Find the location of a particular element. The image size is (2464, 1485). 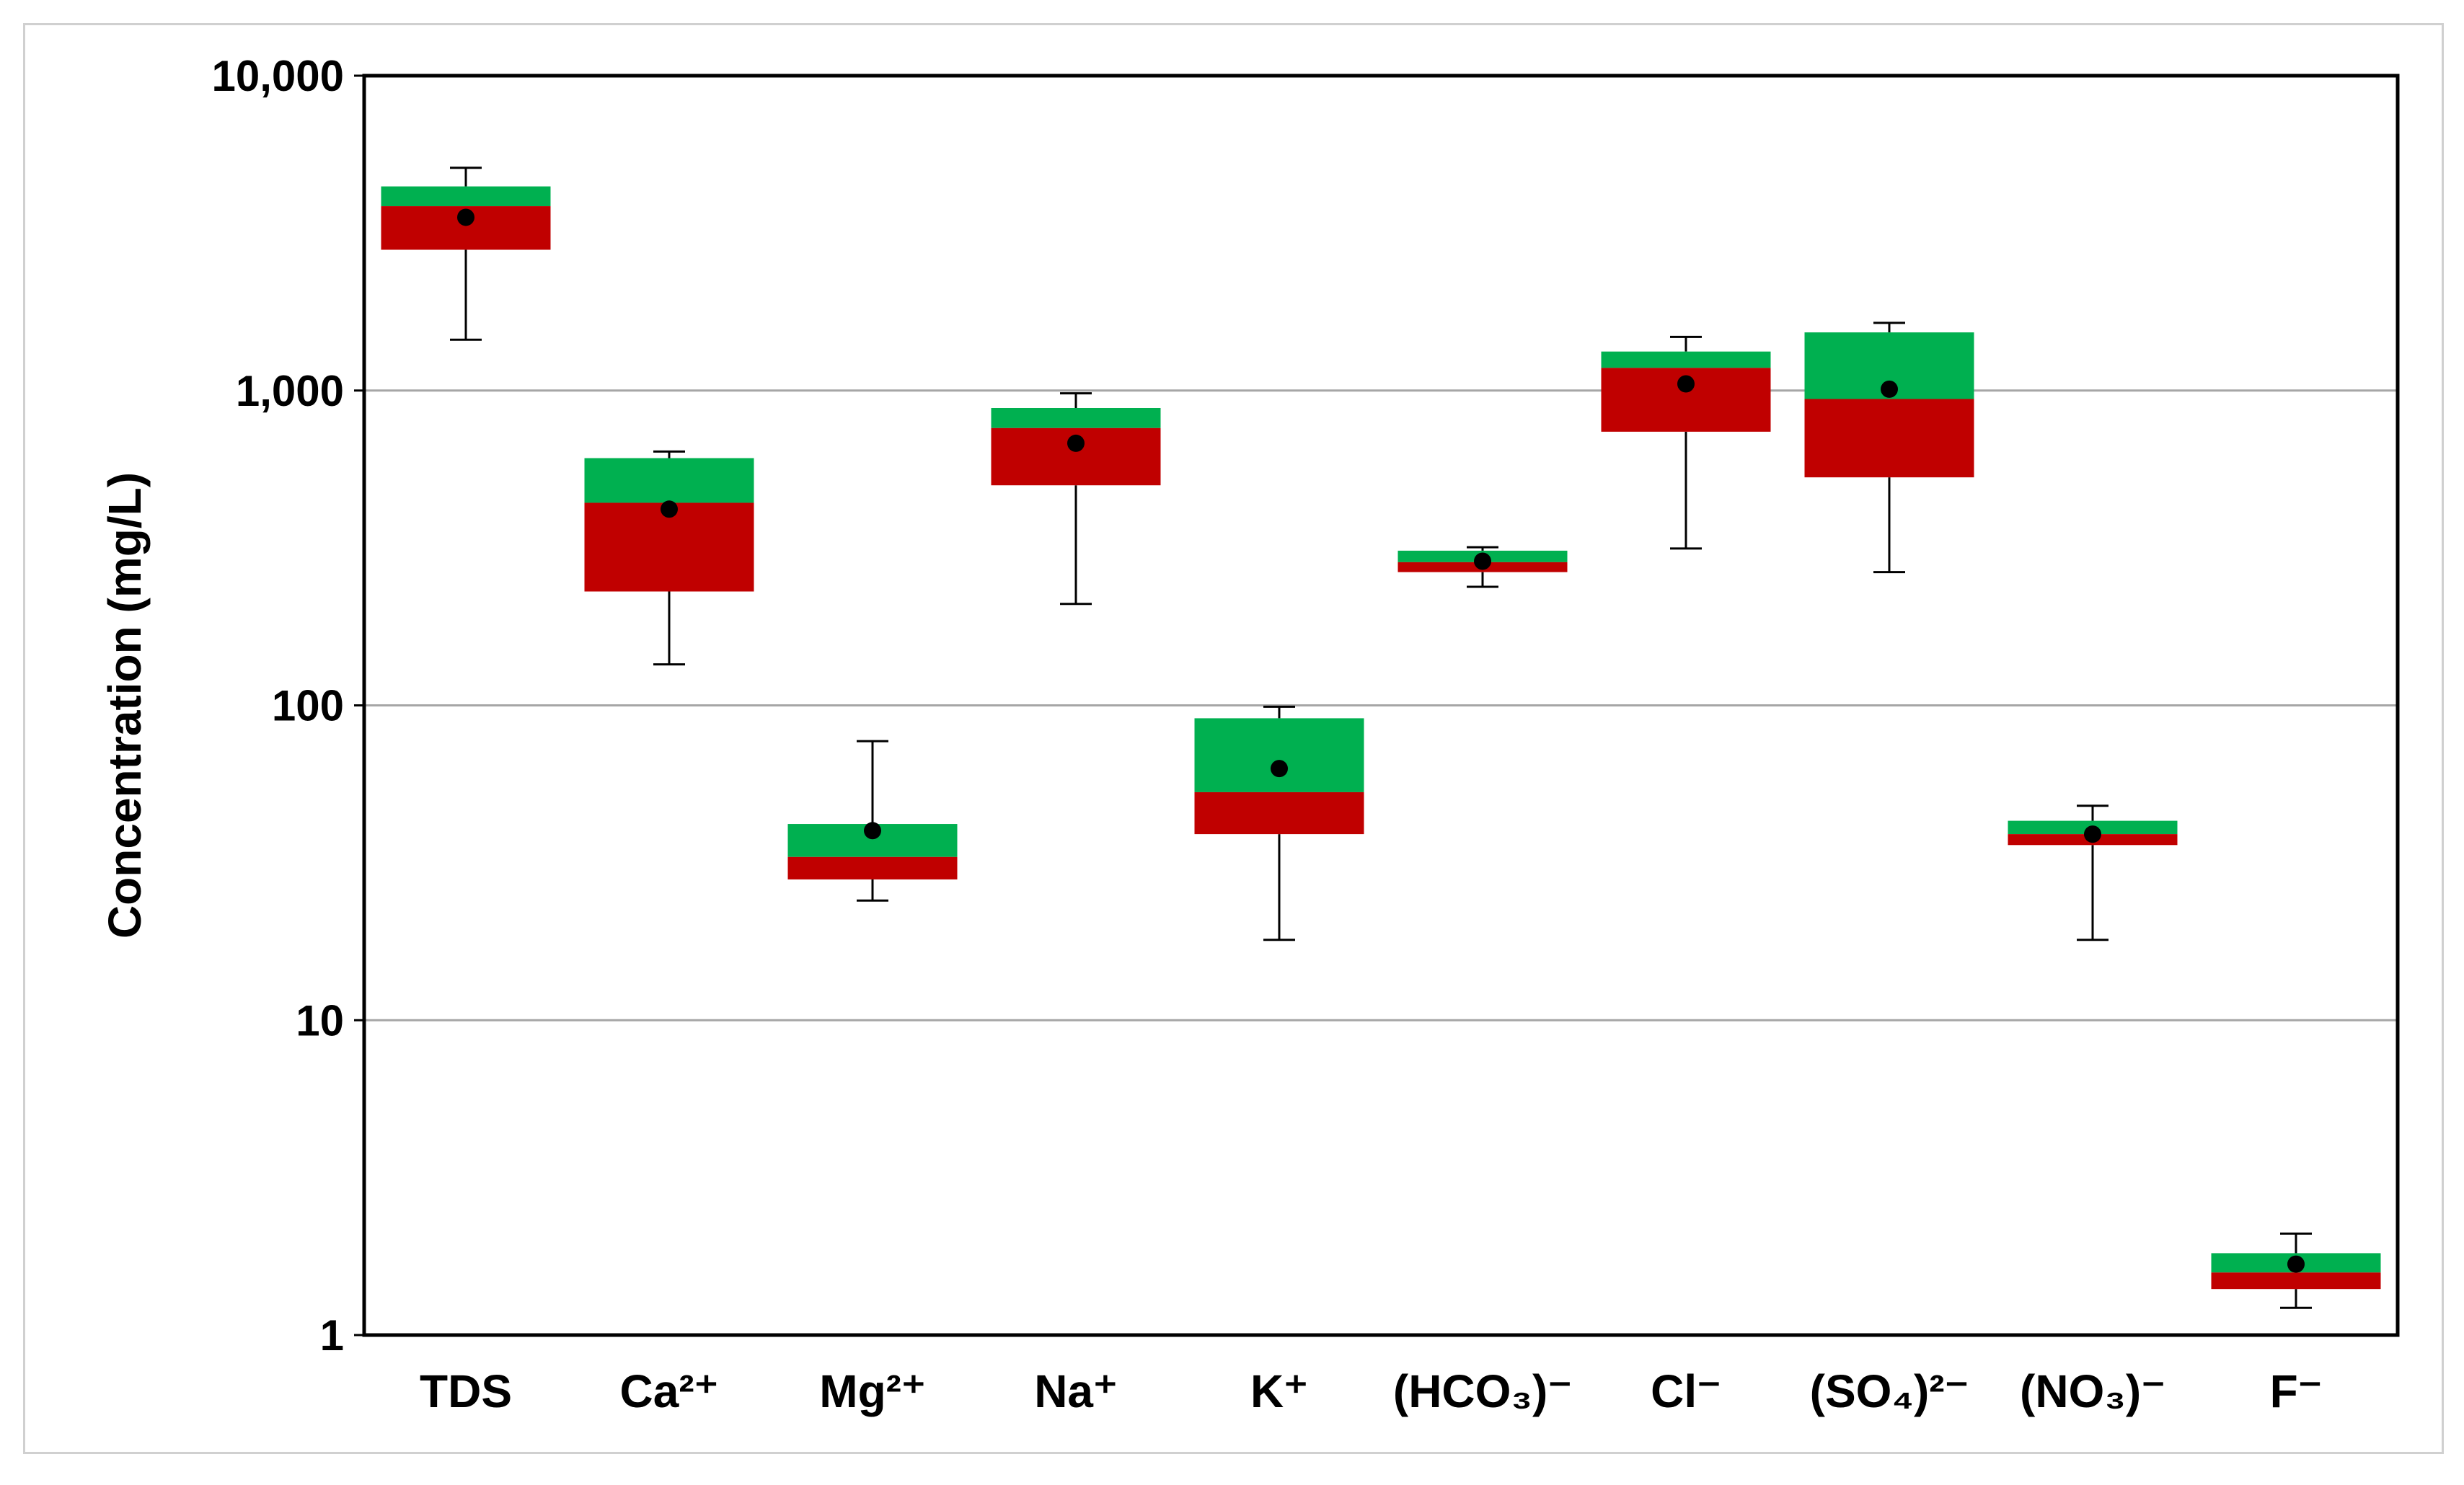

x-category-label: Cl⁻ is located at coordinates (1686, 1391).